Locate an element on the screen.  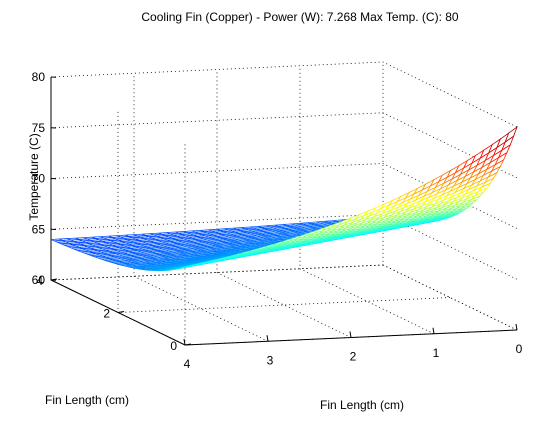
x-tick-label: 4 is located at coordinates (187, 364).